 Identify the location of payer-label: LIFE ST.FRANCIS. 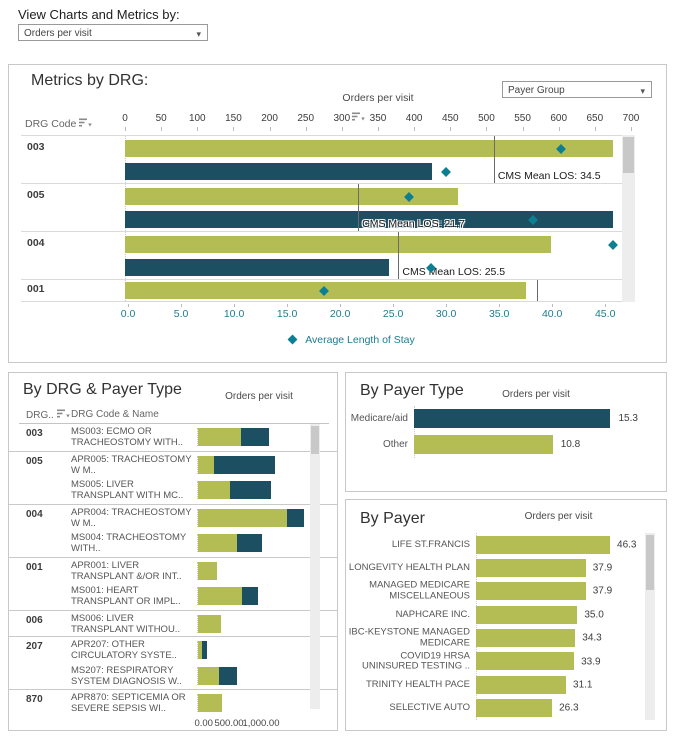
(430, 544).